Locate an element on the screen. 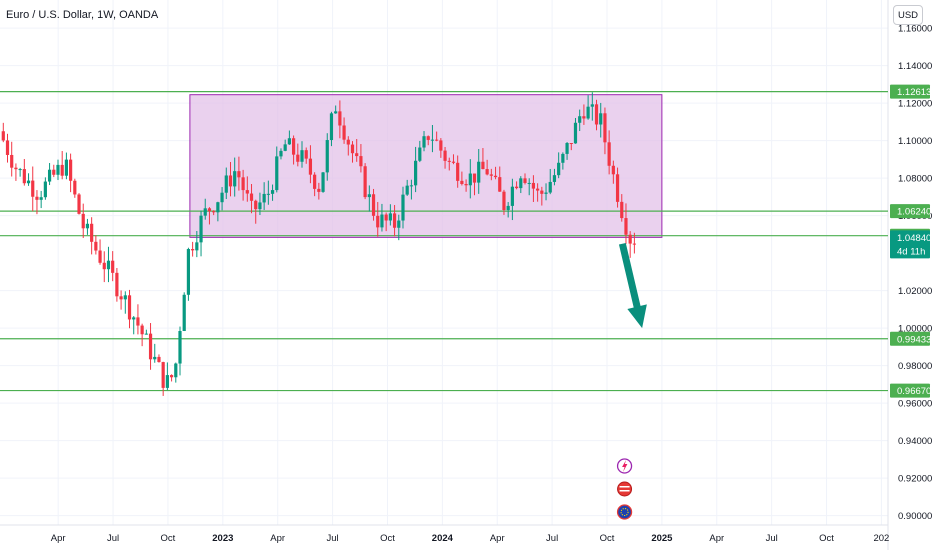 Image resolution: width=932 pixels, height=550 pixels. time-tick-label: Jul is located at coordinates (113, 538).